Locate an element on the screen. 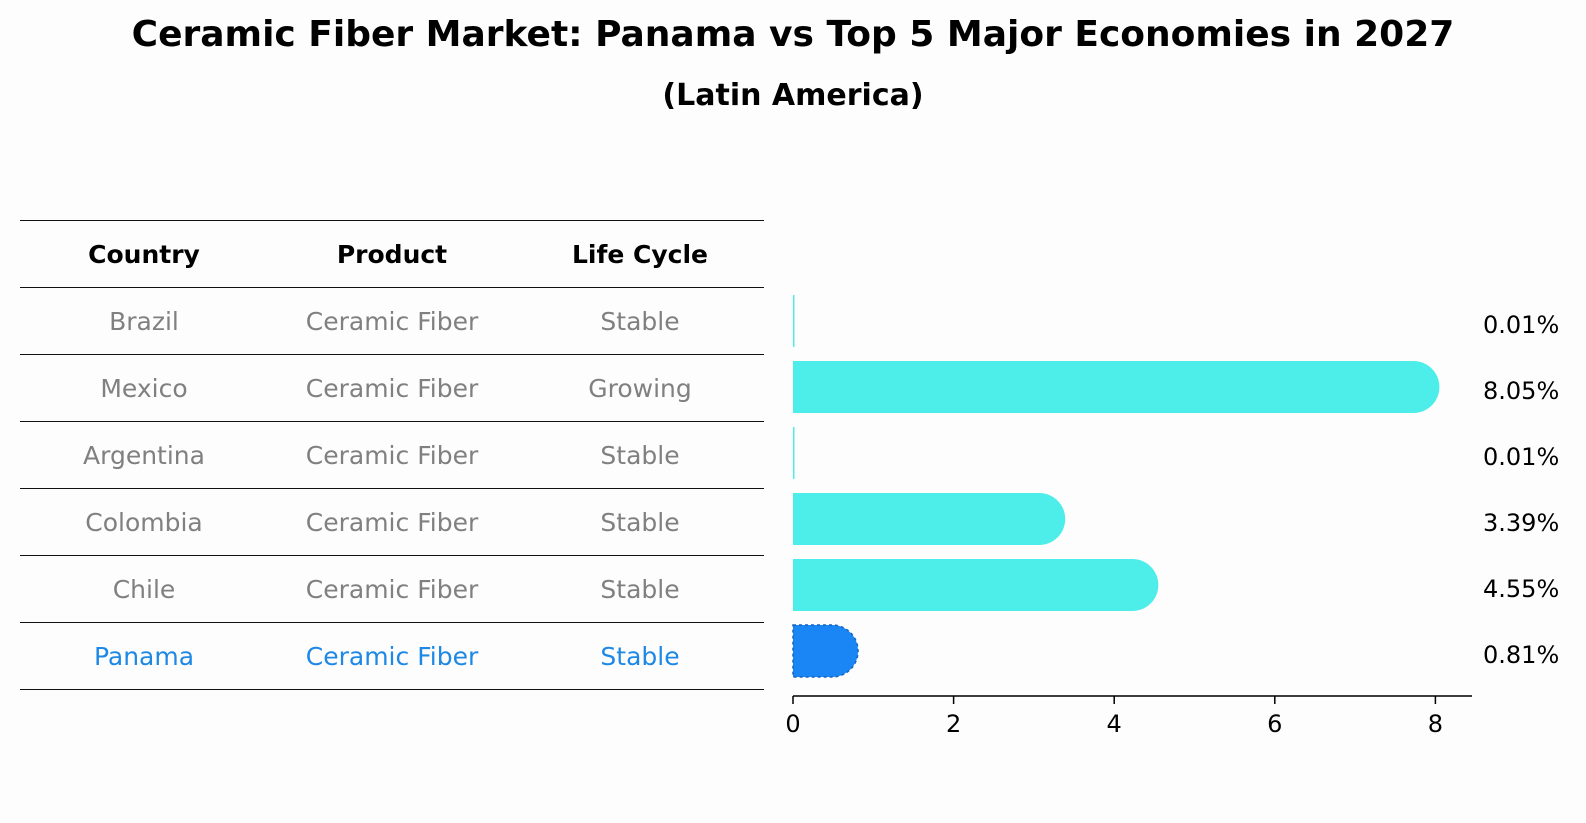  table-row: Chile Ceramic Fiber Stable is located at coordinates (392, 588).